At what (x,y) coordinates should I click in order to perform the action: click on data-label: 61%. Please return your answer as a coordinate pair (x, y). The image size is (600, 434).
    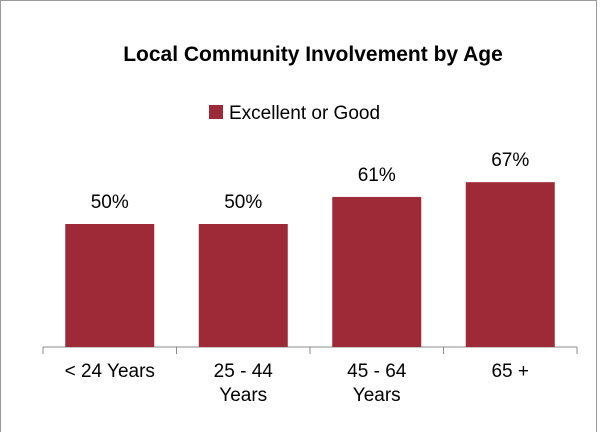
    Looking at the image, I should click on (377, 175).